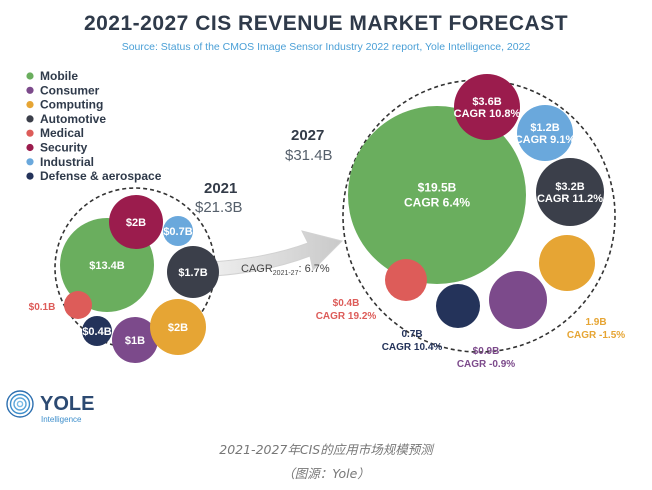 This screenshot has width=652, height=490. What do you see at coordinates (411, 334) in the screenshot?
I see `value-label-2027-defense-and-aerospace: 0.7B` at bounding box center [411, 334].